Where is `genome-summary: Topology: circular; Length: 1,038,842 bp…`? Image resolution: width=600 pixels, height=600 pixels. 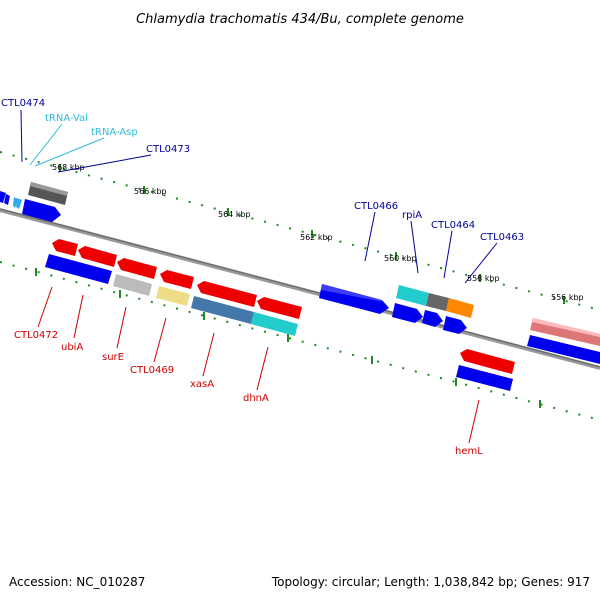
genome-summary: Topology: circular; Length: 1,038,842 bp… is located at coordinates (430, 582).